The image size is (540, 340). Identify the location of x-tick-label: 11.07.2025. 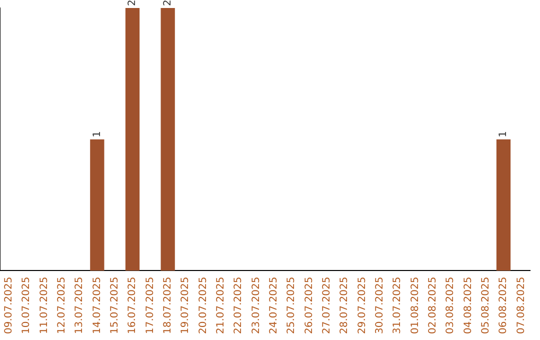
(44, 305).